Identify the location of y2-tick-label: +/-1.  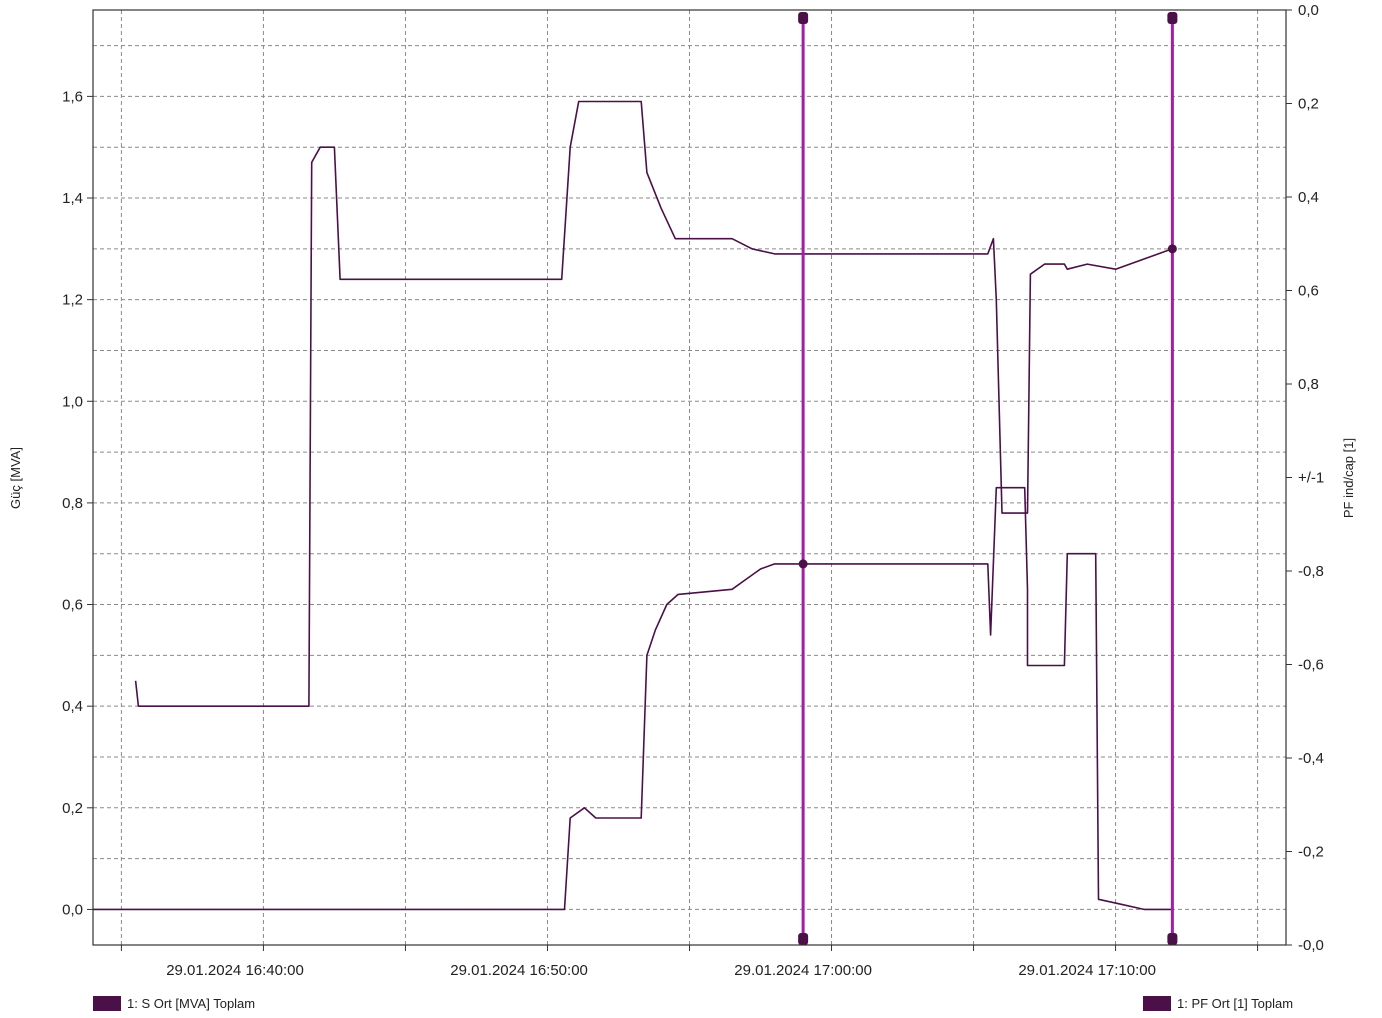
(1311, 478).